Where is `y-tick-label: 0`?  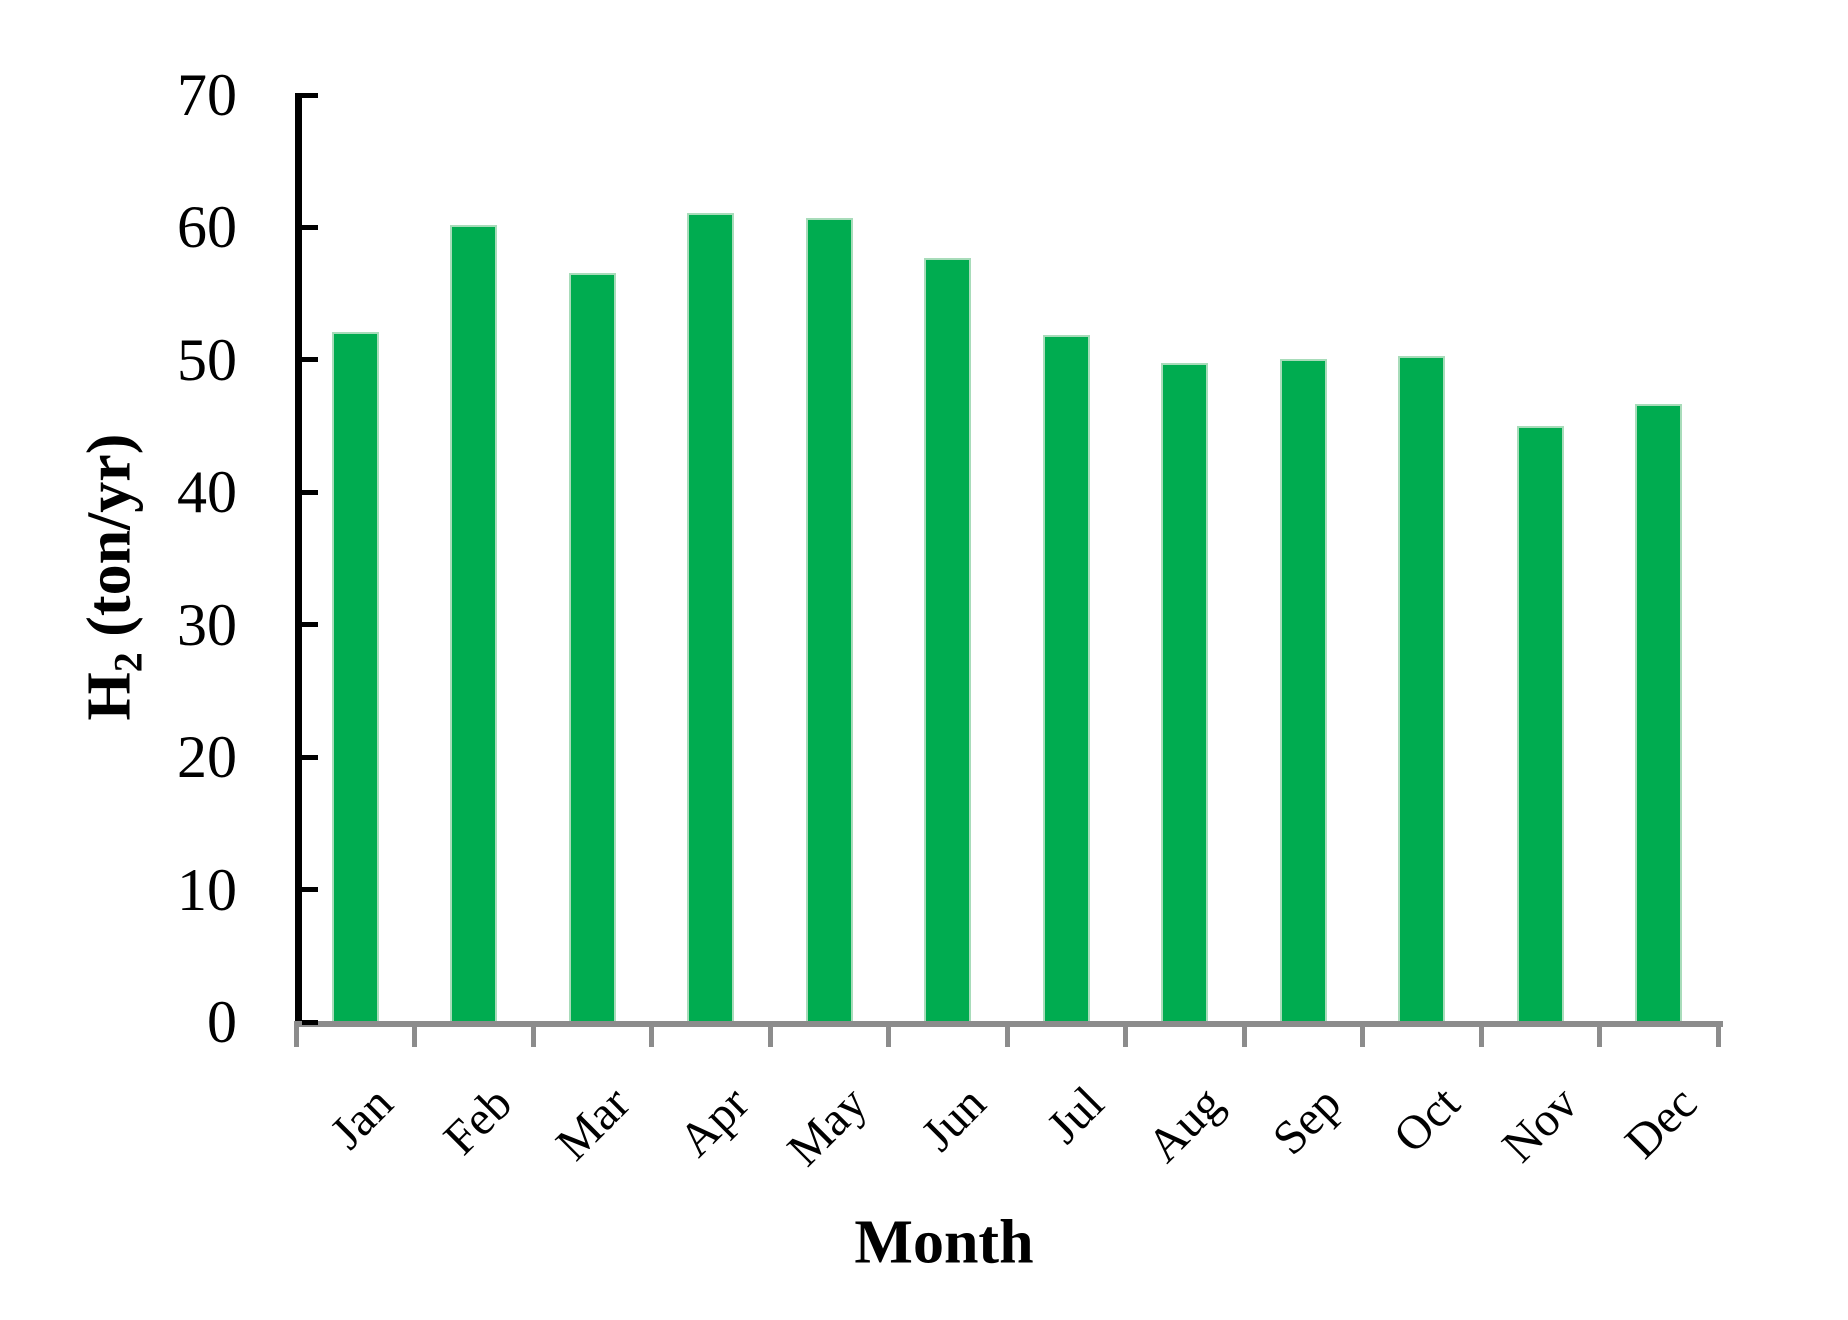
y-tick-label: 0 is located at coordinates (222, 1022).